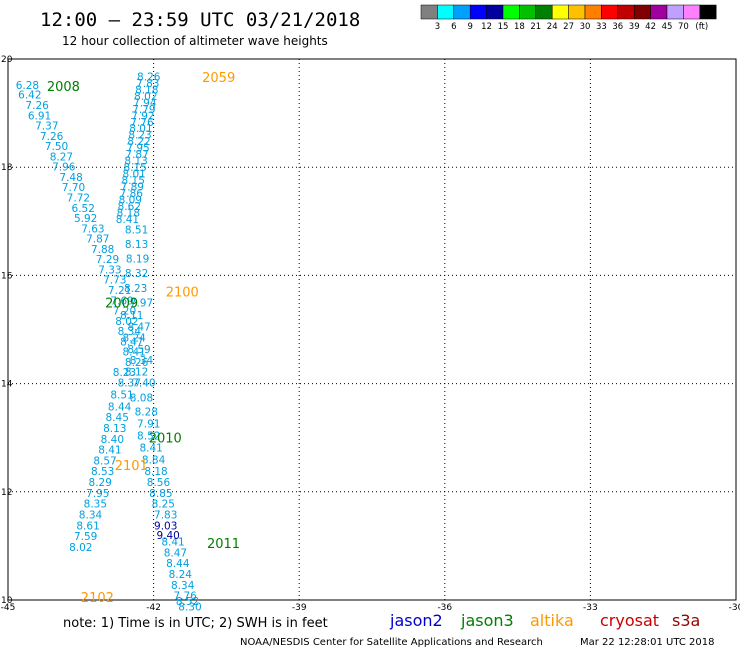 The height and width of the screenshot is (650, 740). I want to click on wave-height-value: 6.91, so click(39, 116).